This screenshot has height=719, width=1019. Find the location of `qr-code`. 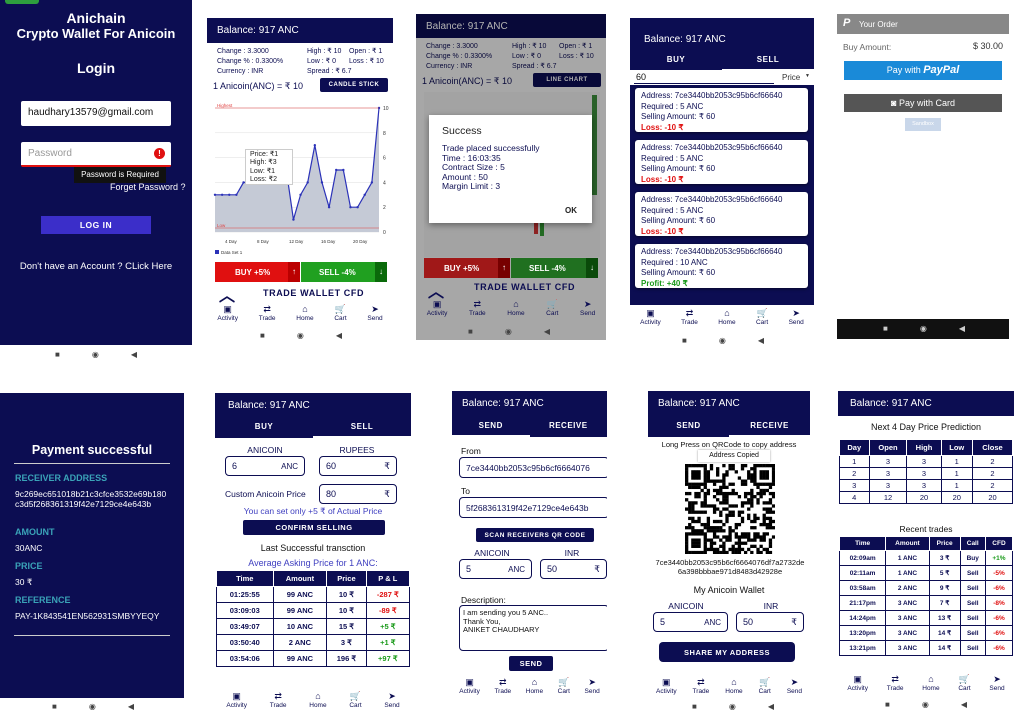

qr-code is located at coordinates (730, 509).